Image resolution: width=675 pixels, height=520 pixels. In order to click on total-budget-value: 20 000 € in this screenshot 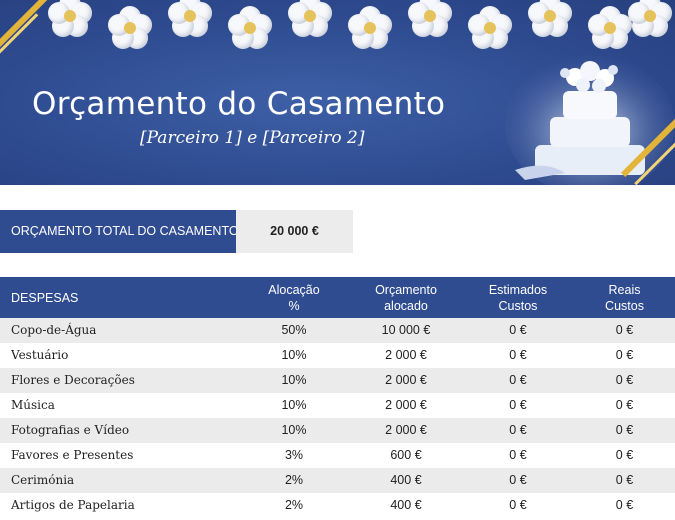, I will do `click(294, 231)`.